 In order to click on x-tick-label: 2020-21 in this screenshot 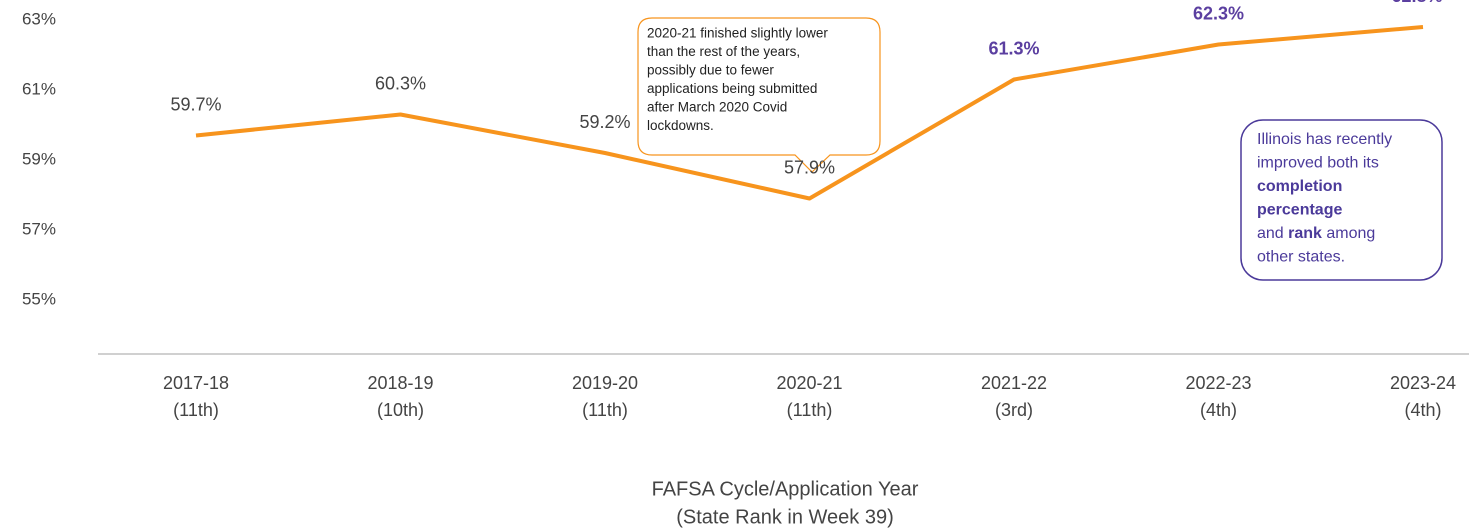, I will do `click(809, 383)`.